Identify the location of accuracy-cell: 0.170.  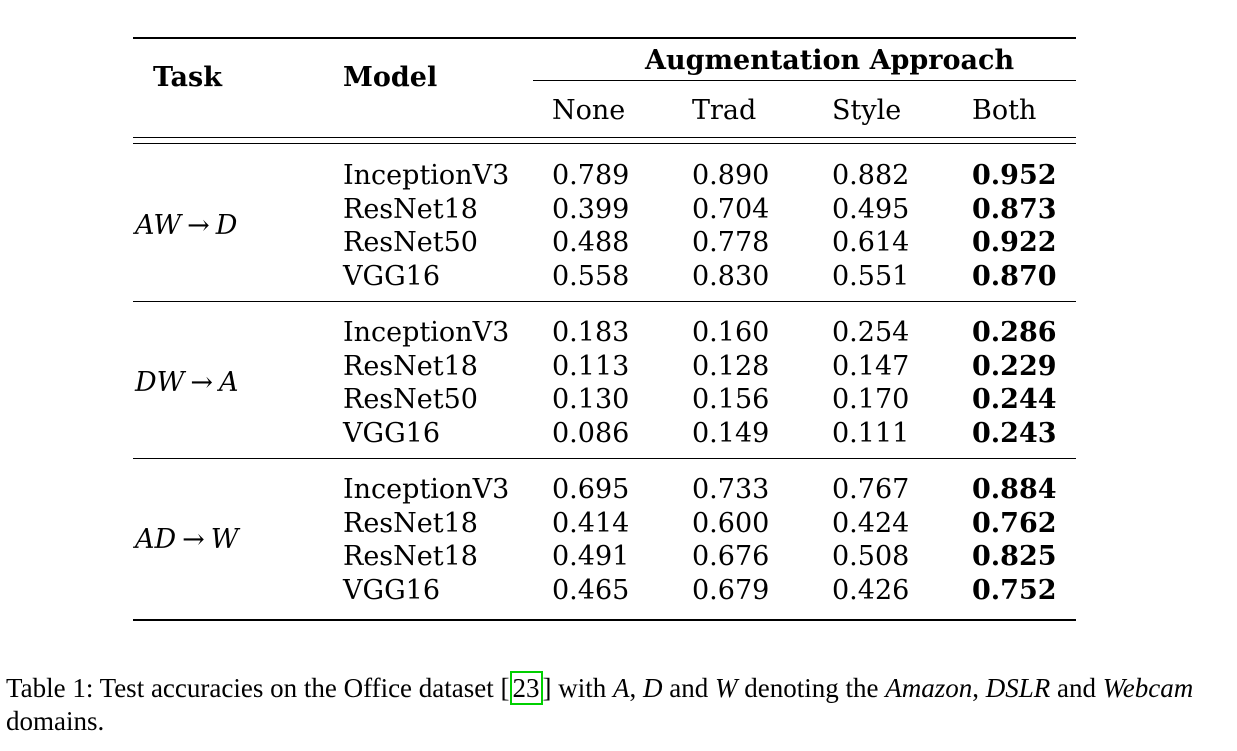
(871, 399).